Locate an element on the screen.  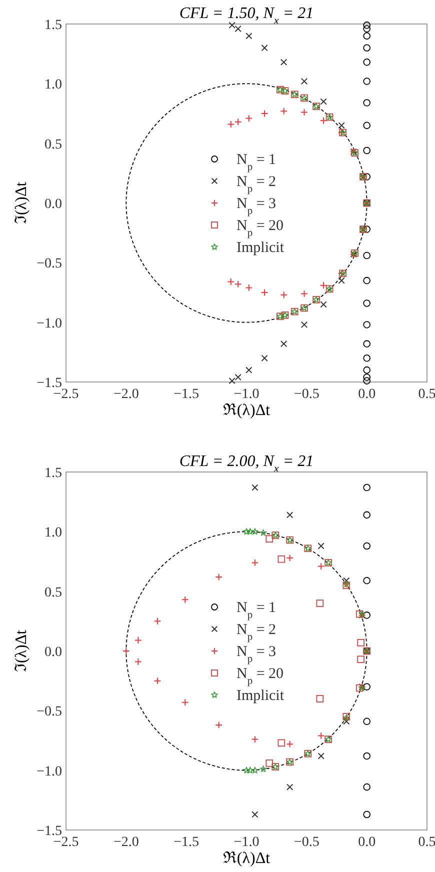
chart-title: CFL = 2.00, N$_{x}$ = 21 is located at coordinates (246, 464).